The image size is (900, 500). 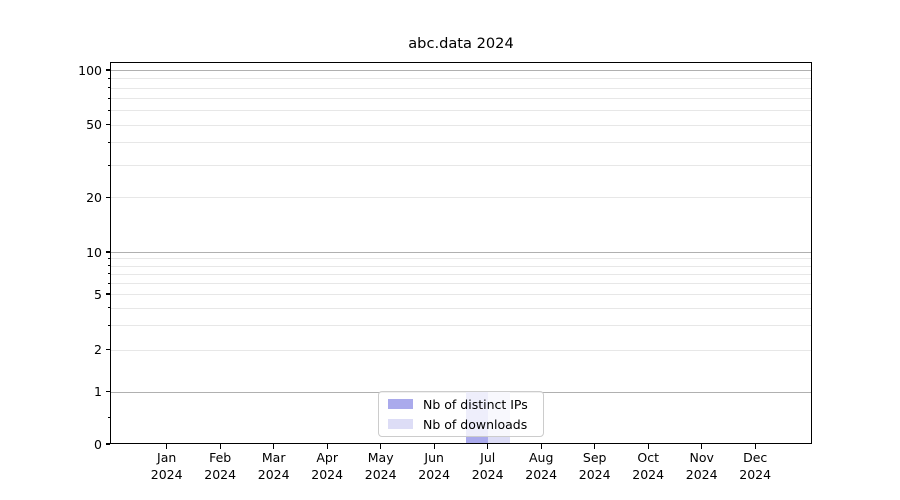 What do you see at coordinates (327, 457) in the screenshot?
I see `x-tick-month: Apr` at bounding box center [327, 457].